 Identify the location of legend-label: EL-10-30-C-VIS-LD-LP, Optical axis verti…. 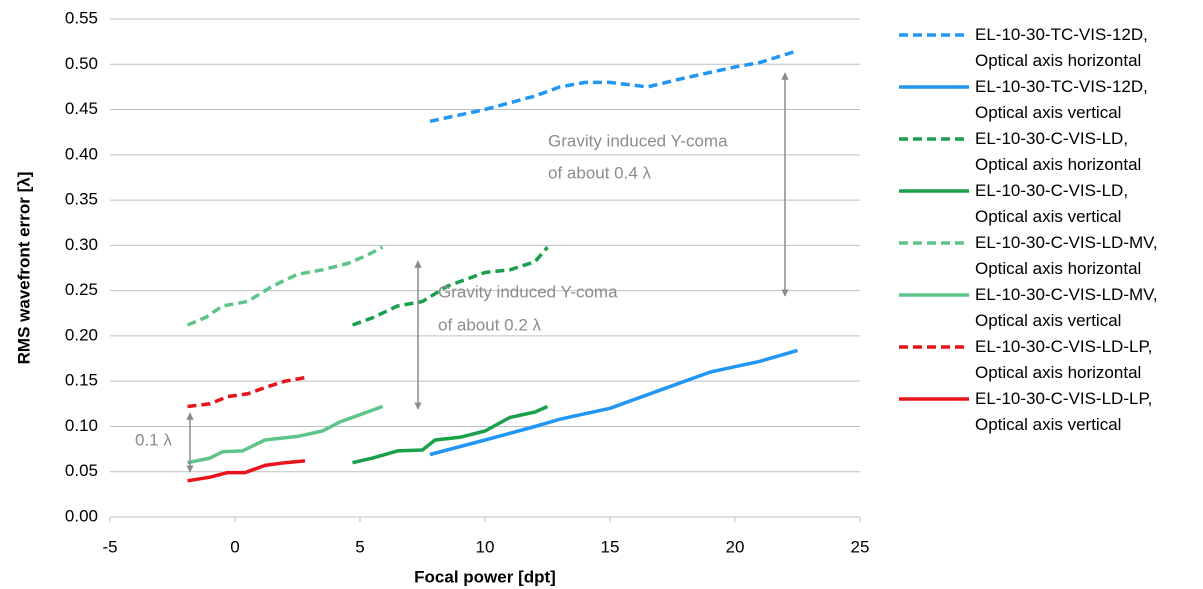
(1064, 411).